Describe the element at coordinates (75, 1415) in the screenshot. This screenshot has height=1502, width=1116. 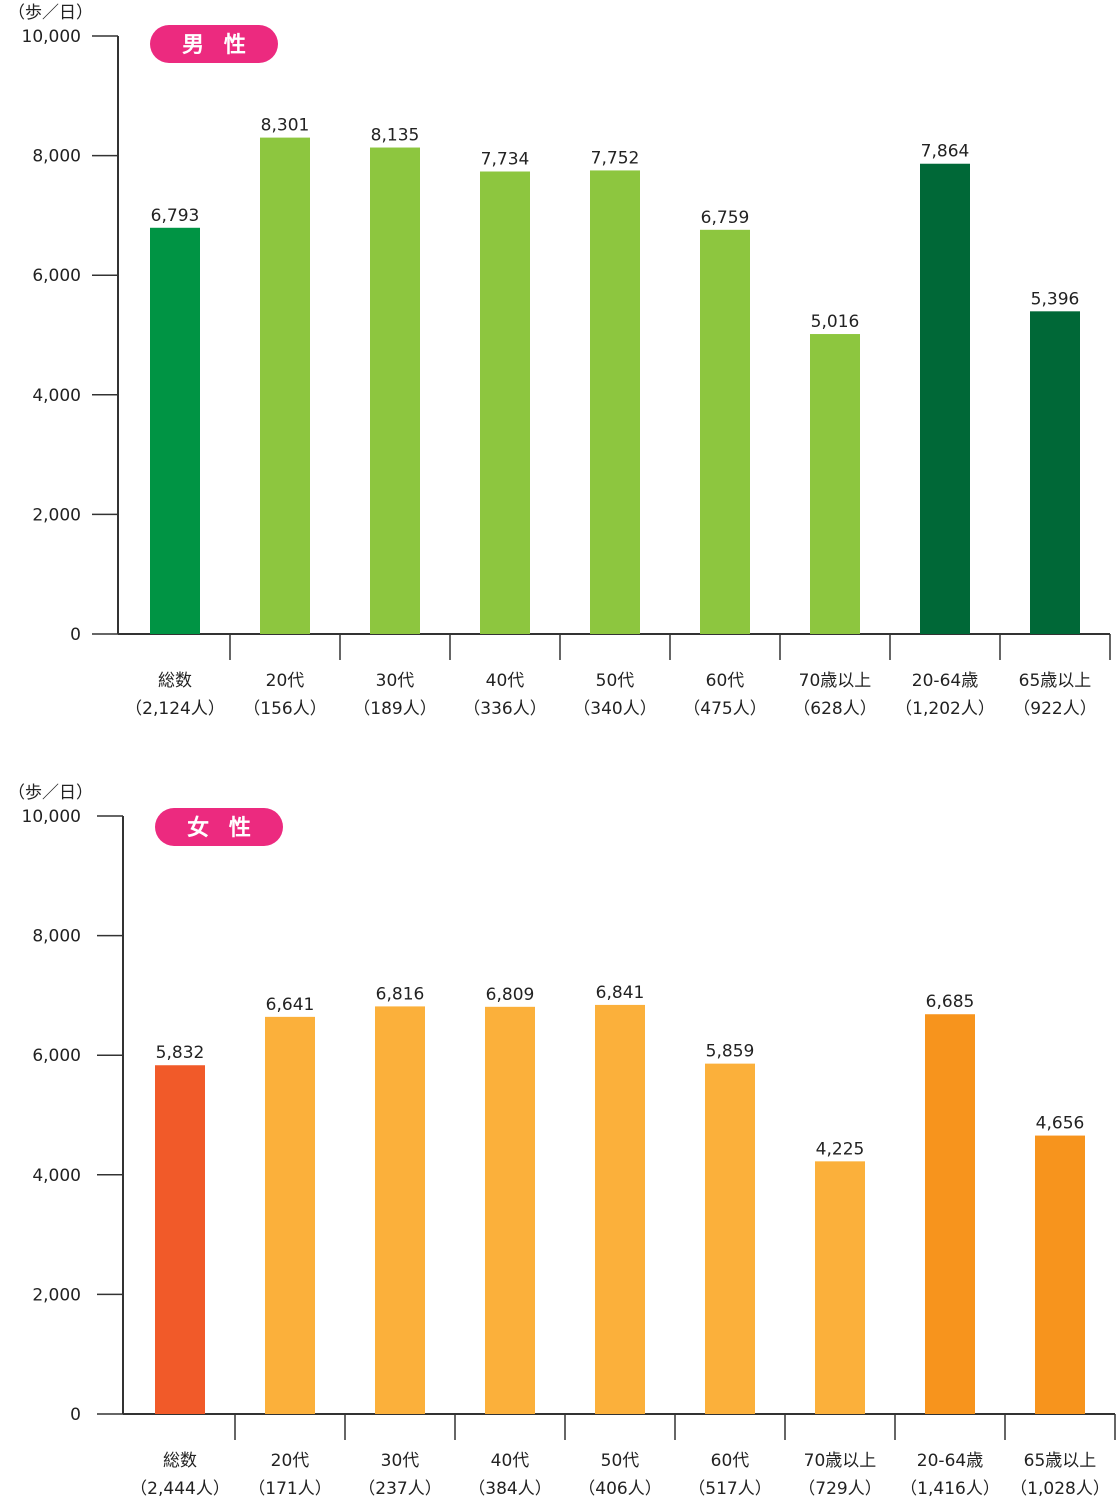
I see `female-y-tick-label: 0` at that location.